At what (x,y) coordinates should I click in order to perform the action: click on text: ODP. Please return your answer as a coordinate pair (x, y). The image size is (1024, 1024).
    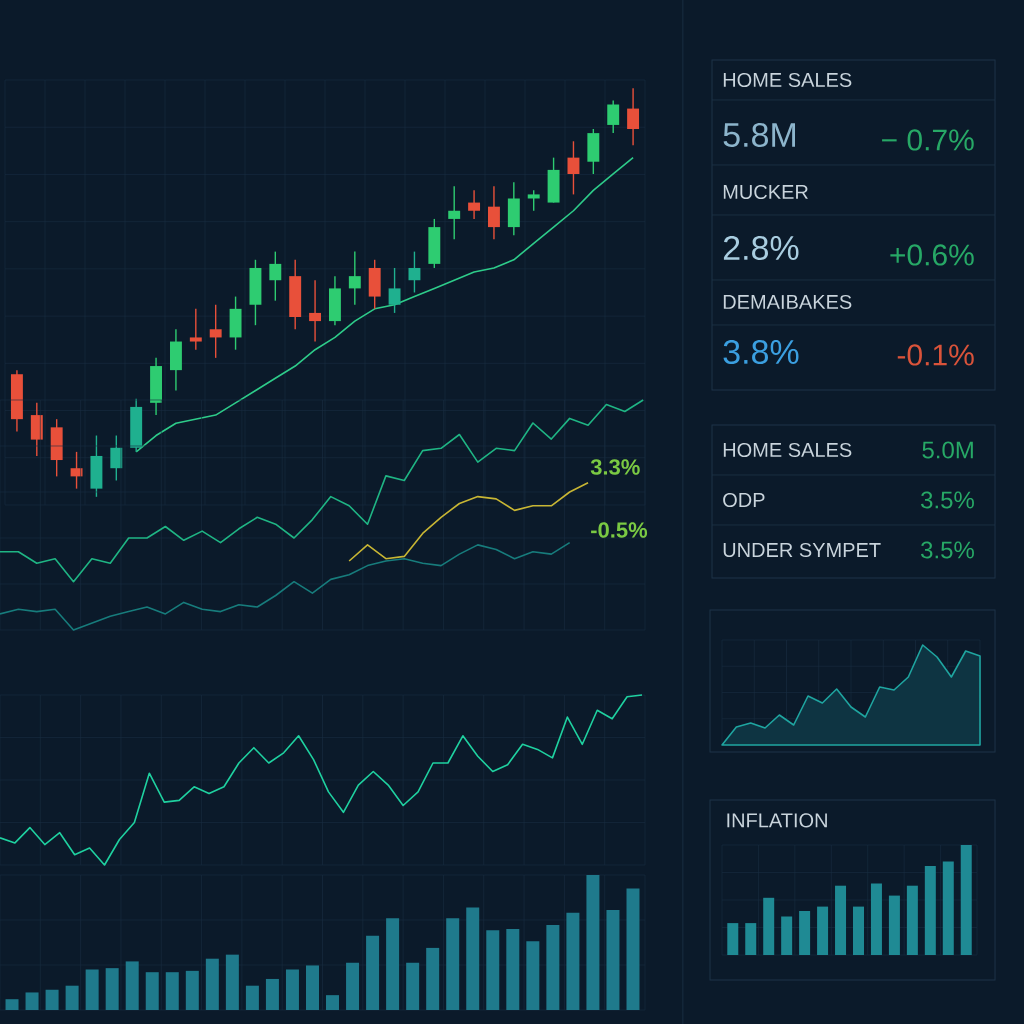
    Looking at the image, I should click on (744, 500).